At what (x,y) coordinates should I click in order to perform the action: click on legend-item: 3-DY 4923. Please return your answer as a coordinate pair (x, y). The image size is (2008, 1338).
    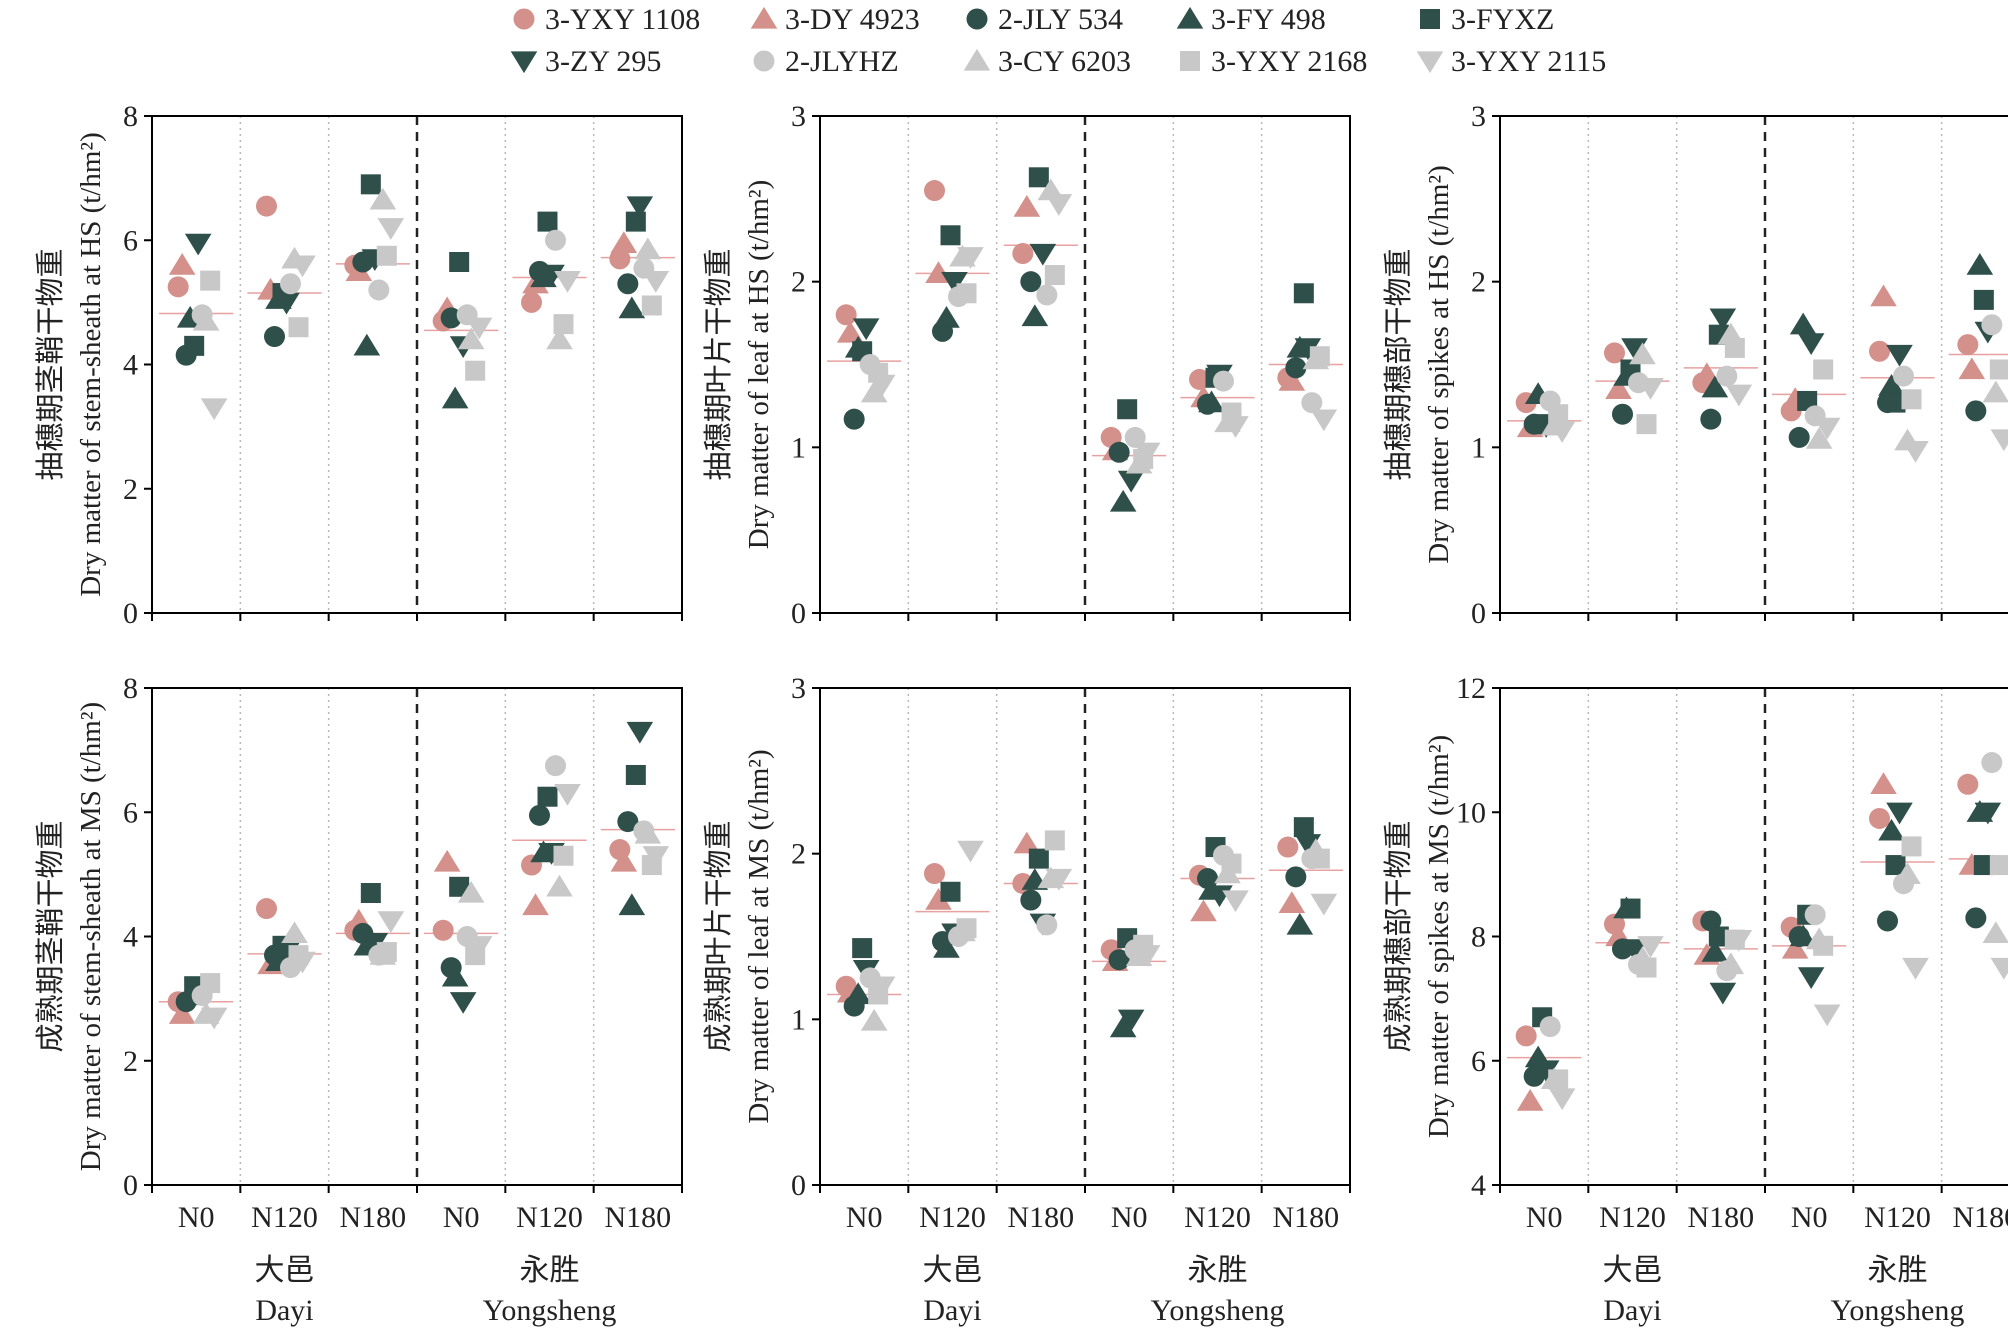
    Looking at the image, I should click on (835, 19).